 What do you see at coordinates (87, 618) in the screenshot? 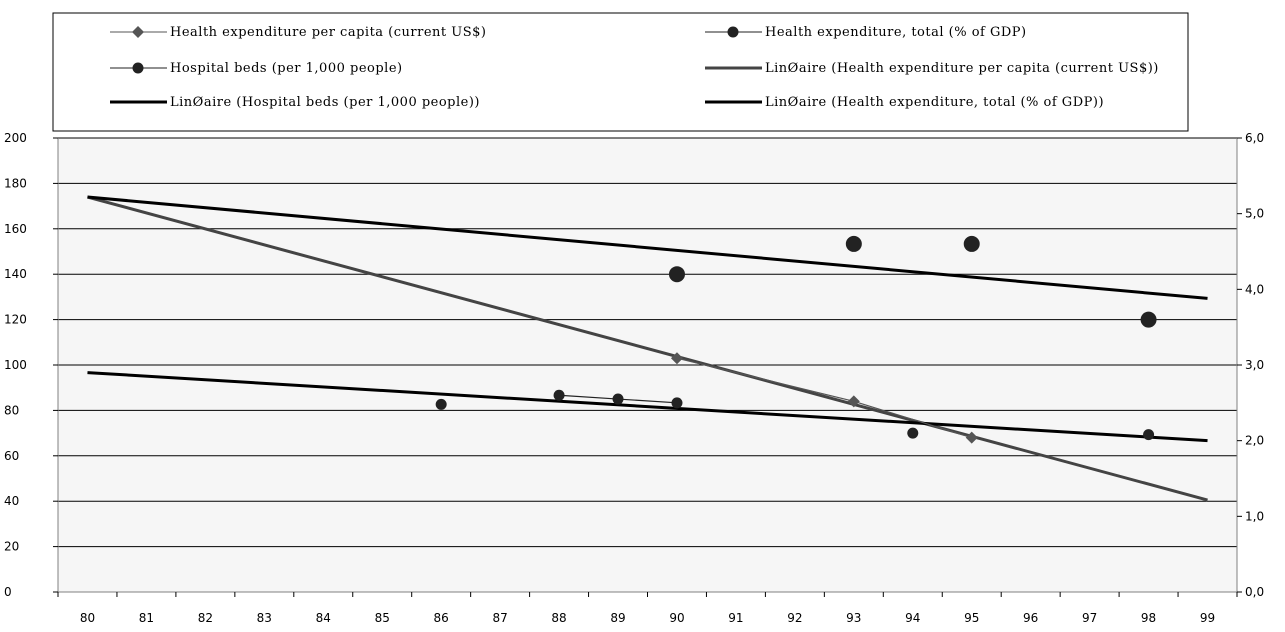
I see `x-tick-label: 80` at bounding box center [87, 618].